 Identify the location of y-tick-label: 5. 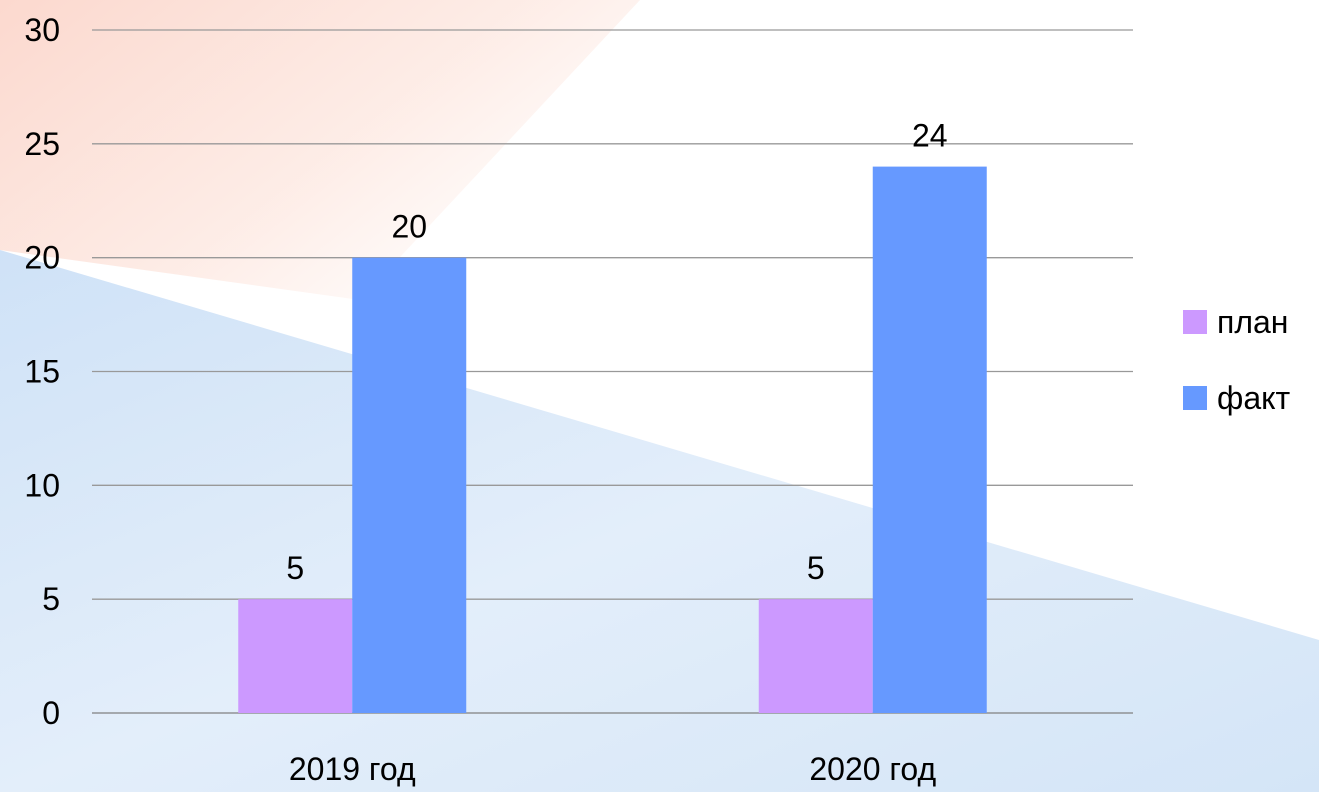
(51, 599).